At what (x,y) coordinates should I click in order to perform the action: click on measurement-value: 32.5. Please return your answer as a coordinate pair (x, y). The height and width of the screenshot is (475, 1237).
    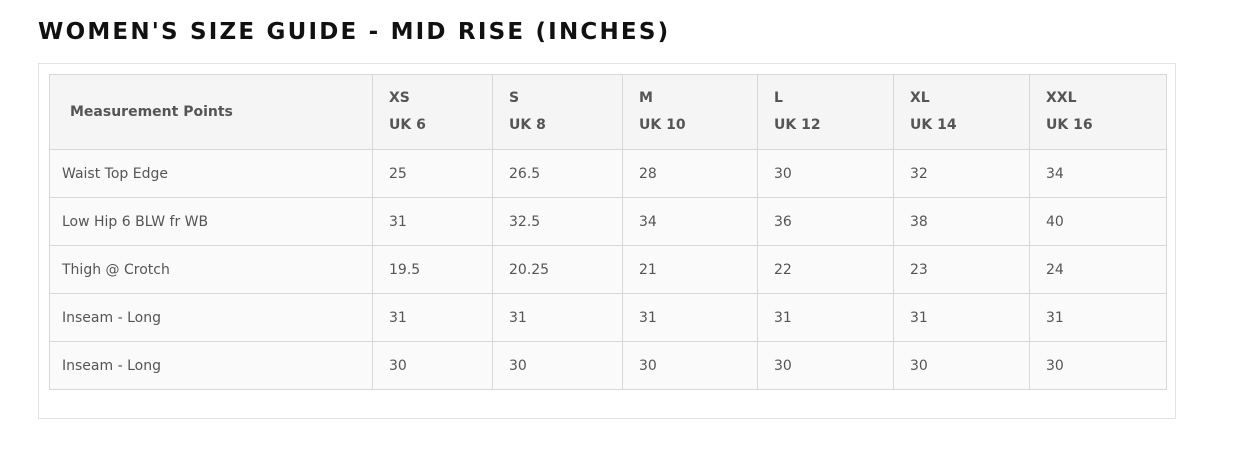
    Looking at the image, I should click on (557, 221).